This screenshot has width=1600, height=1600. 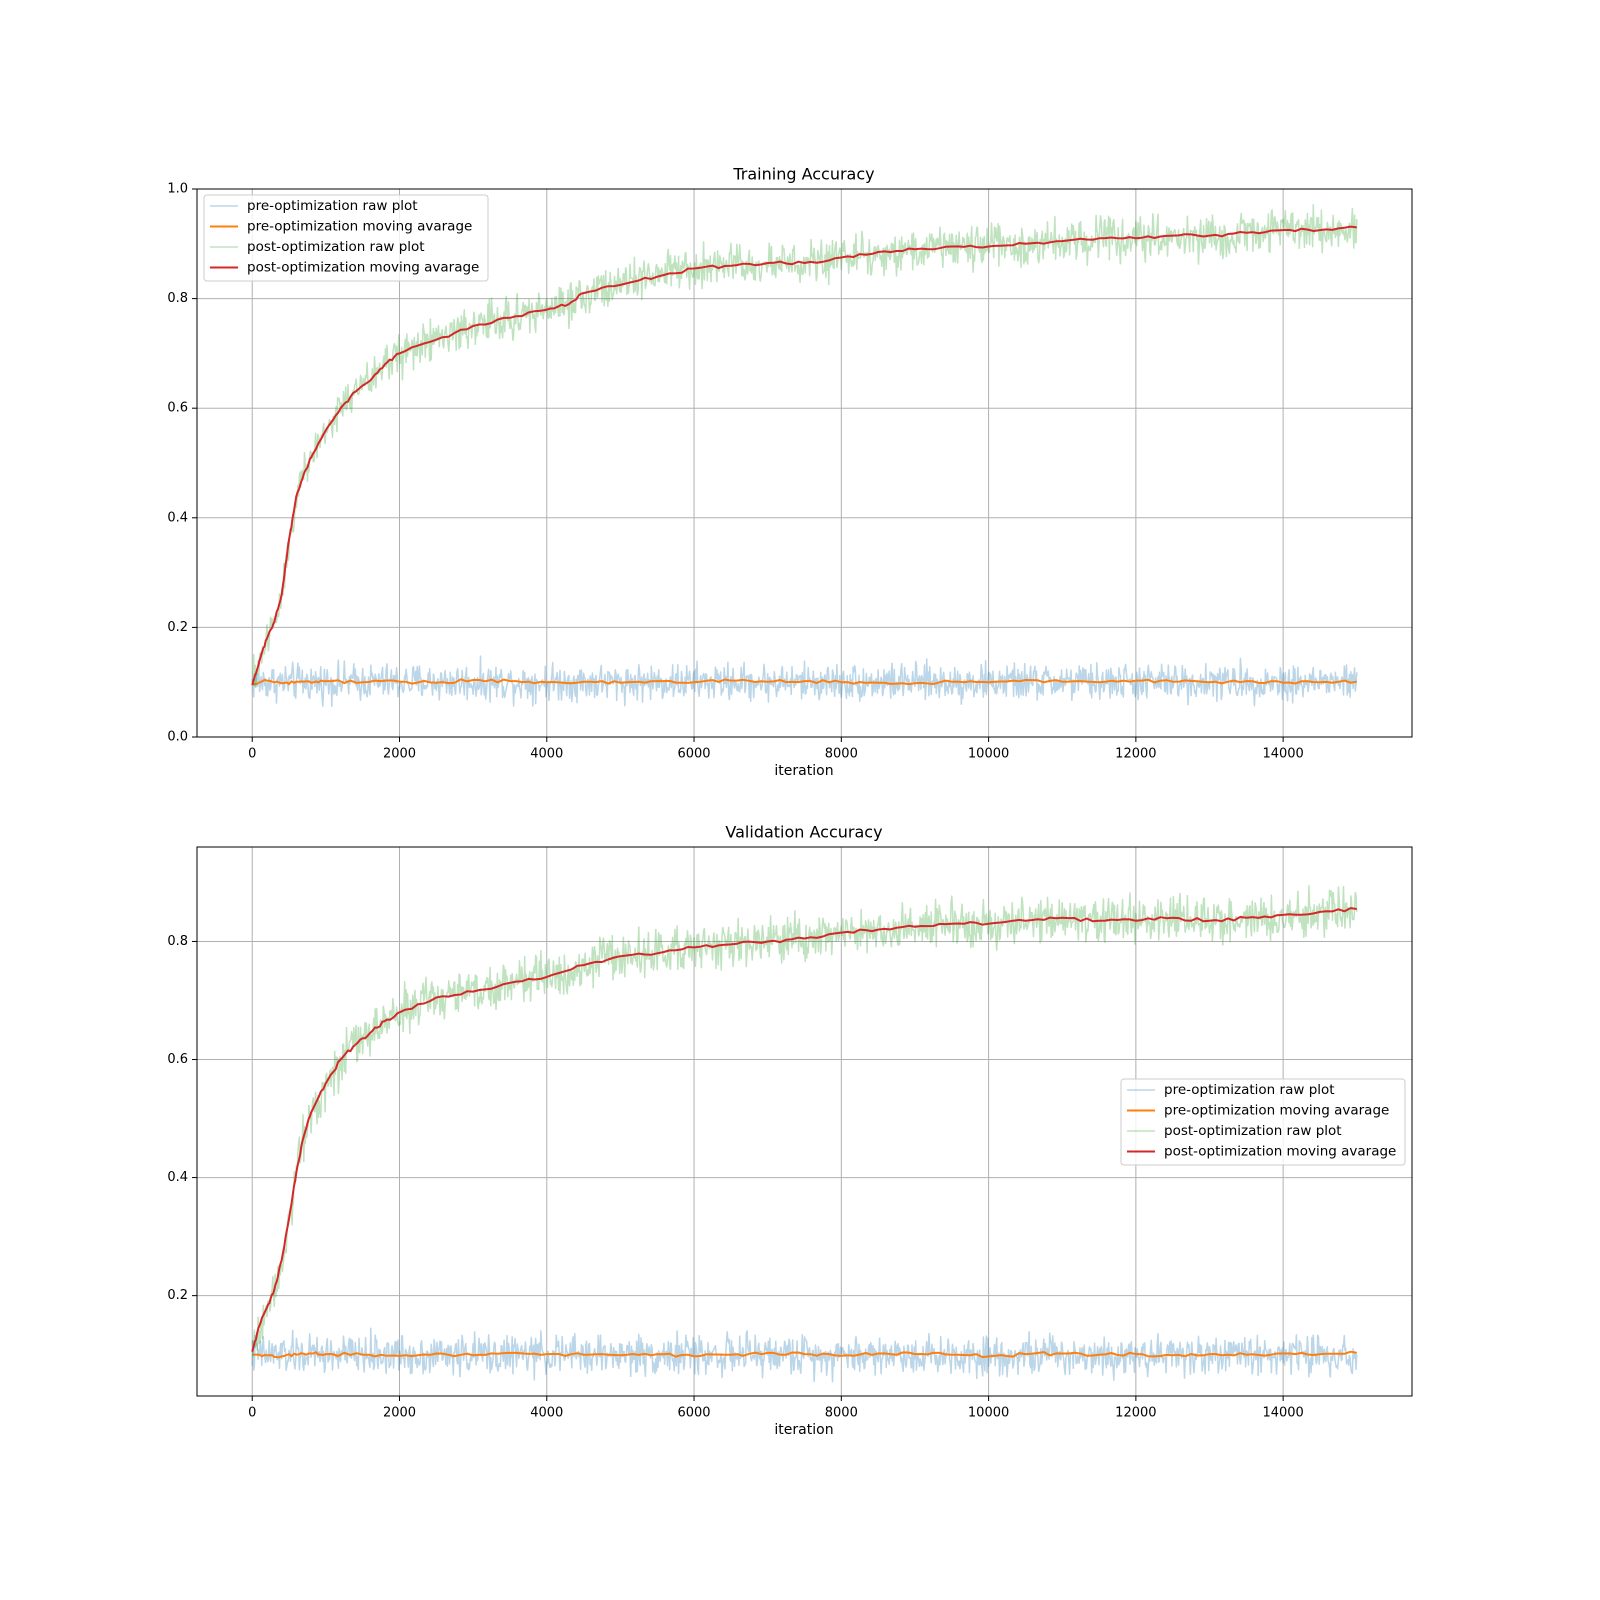 I want to click on chart-title: Training Accuracy, so click(x=803, y=174).